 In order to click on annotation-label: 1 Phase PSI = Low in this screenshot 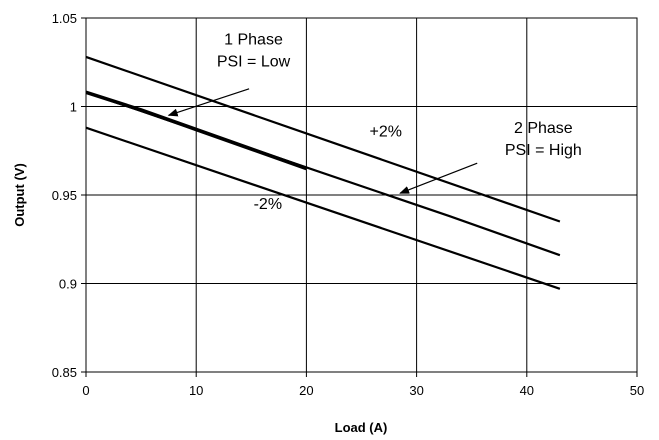, I will do `click(254, 51)`.